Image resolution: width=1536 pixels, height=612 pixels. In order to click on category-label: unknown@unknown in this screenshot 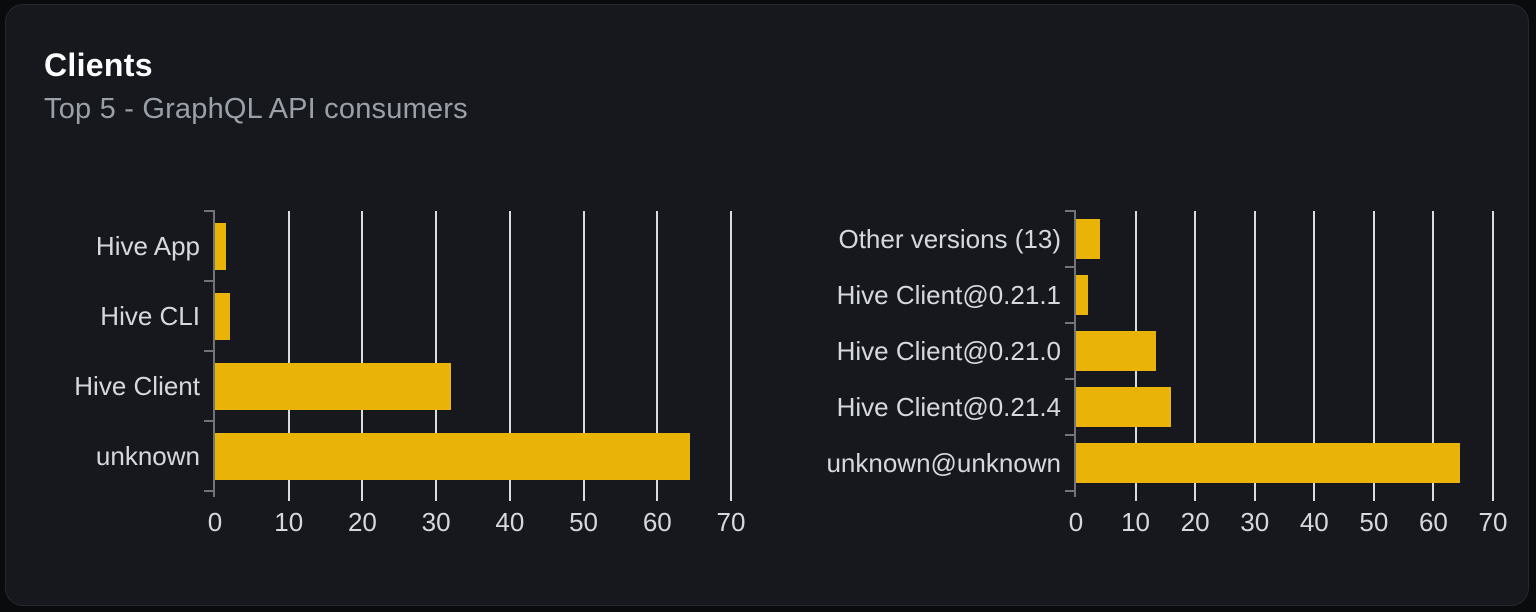, I will do `click(943, 462)`.